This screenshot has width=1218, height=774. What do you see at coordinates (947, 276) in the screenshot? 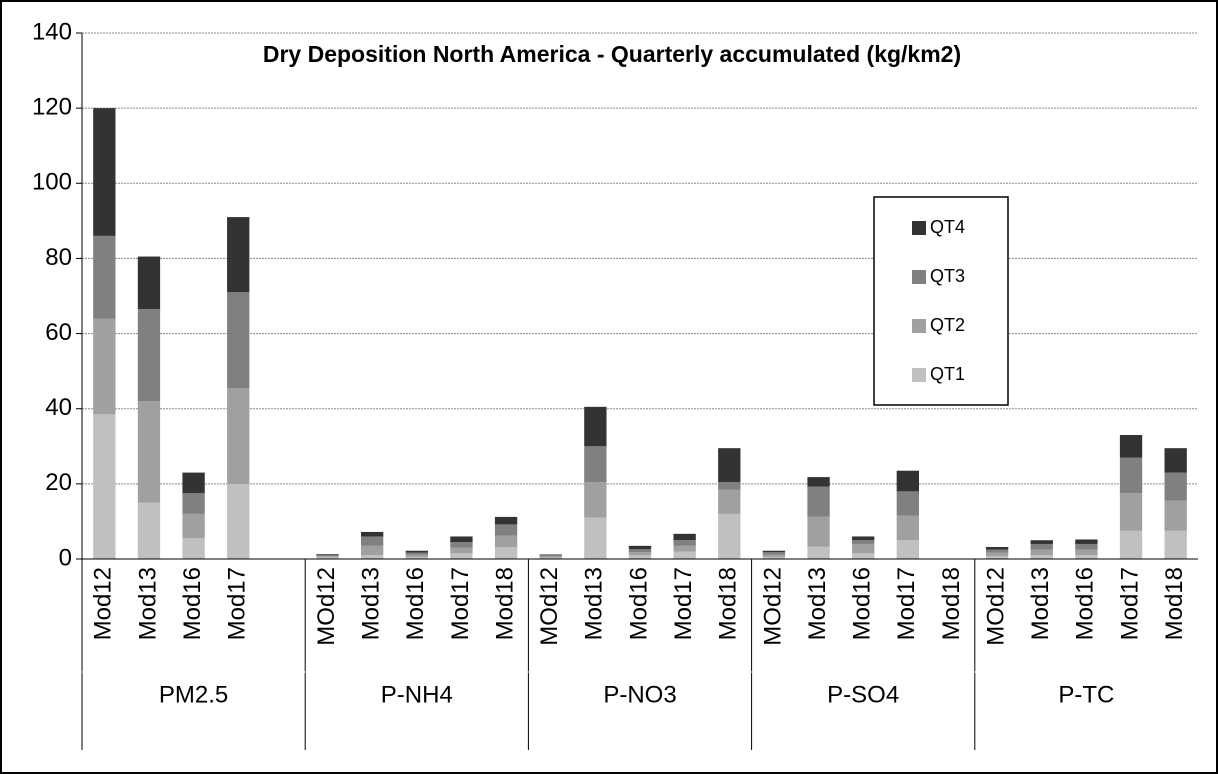
I see `legend-label: QT3` at bounding box center [947, 276].